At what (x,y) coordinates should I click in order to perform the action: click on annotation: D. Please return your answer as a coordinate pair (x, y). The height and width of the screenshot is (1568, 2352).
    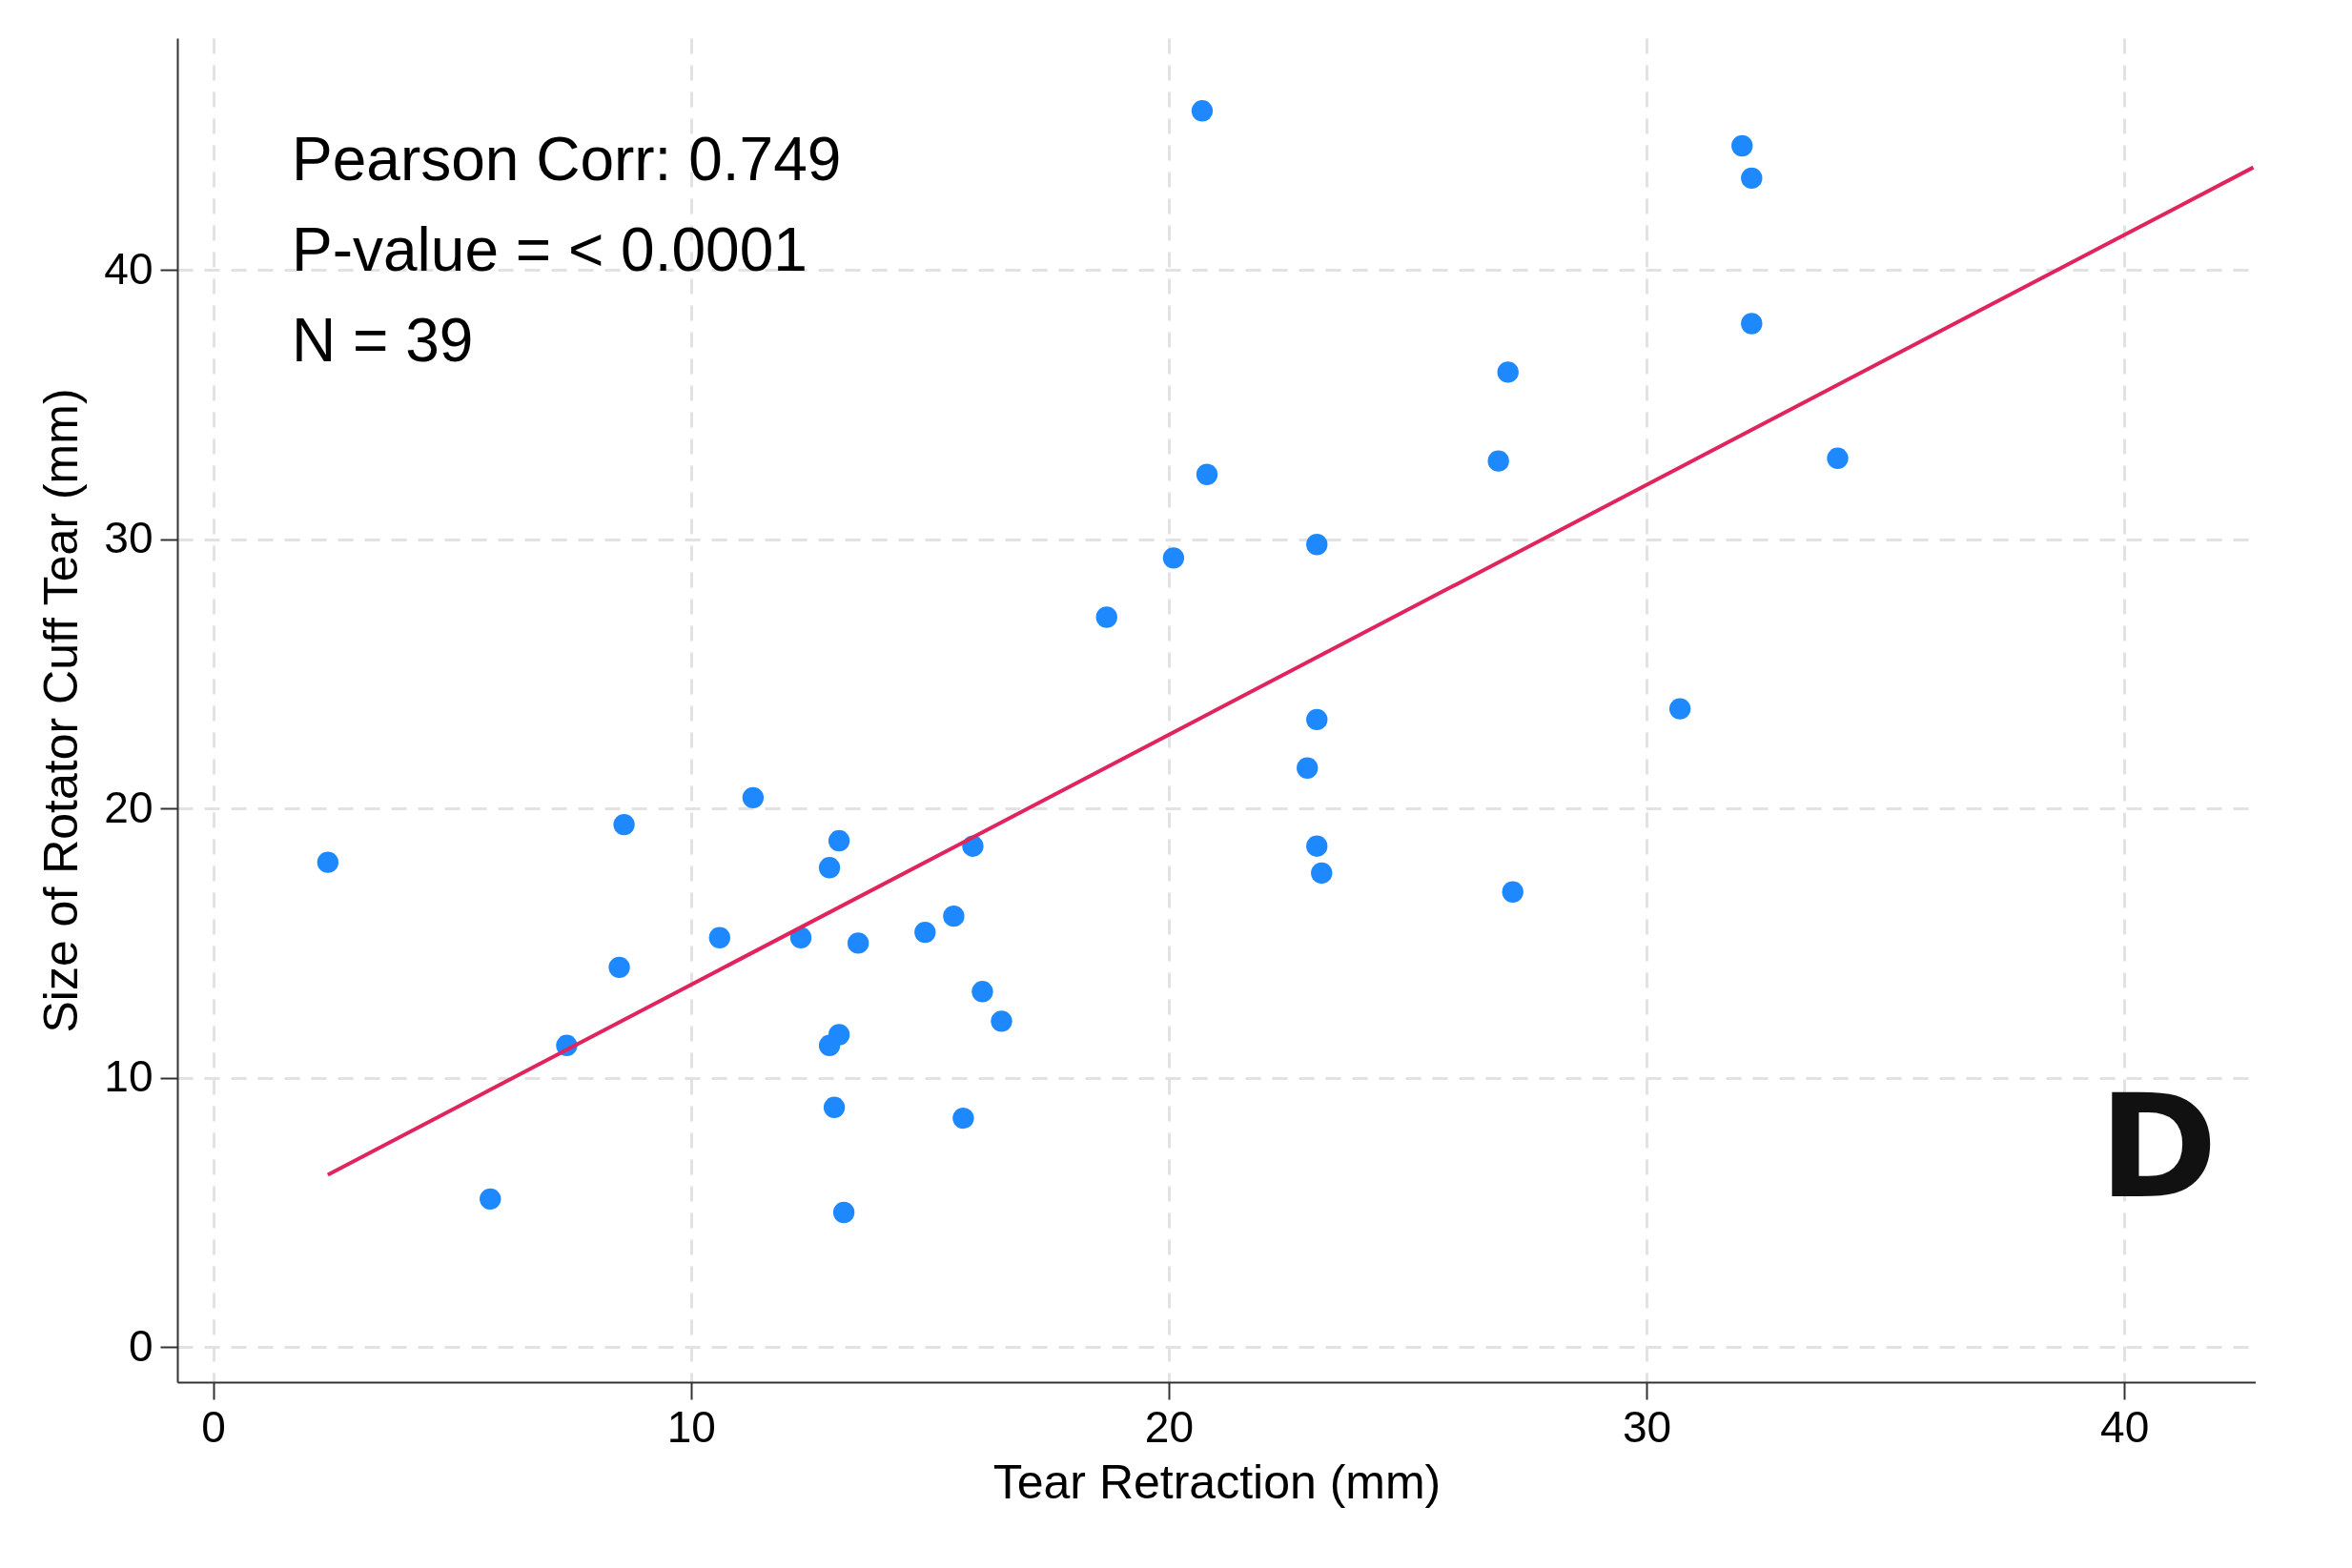
    Looking at the image, I should click on (2158, 1147).